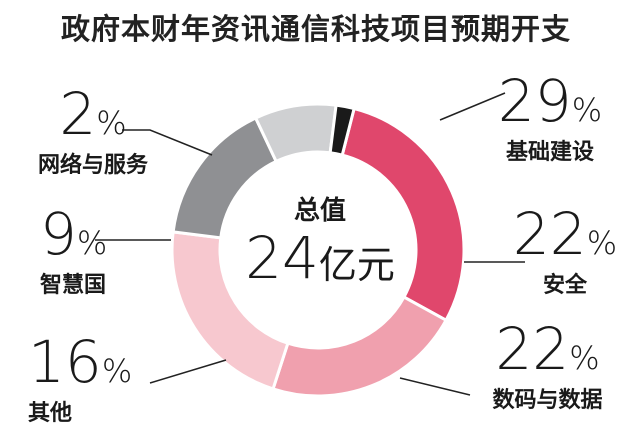 The height and width of the screenshot is (433, 632). What do you see at coordinates (356, 265) in the screenshot?
I see `center-unit: 亿元` at bounding box center [356, 265].